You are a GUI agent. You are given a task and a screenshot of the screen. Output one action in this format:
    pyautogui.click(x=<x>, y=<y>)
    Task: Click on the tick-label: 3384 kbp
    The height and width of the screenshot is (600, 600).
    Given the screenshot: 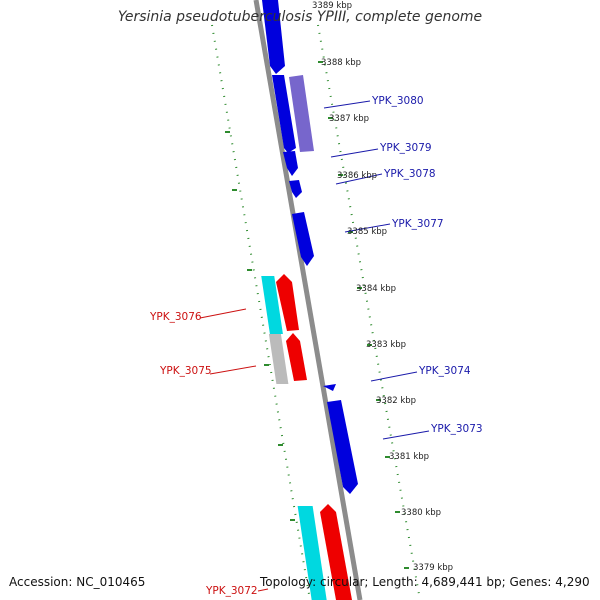 What is the action you would take?
    pyautogui.click(x=376, y=289)
    